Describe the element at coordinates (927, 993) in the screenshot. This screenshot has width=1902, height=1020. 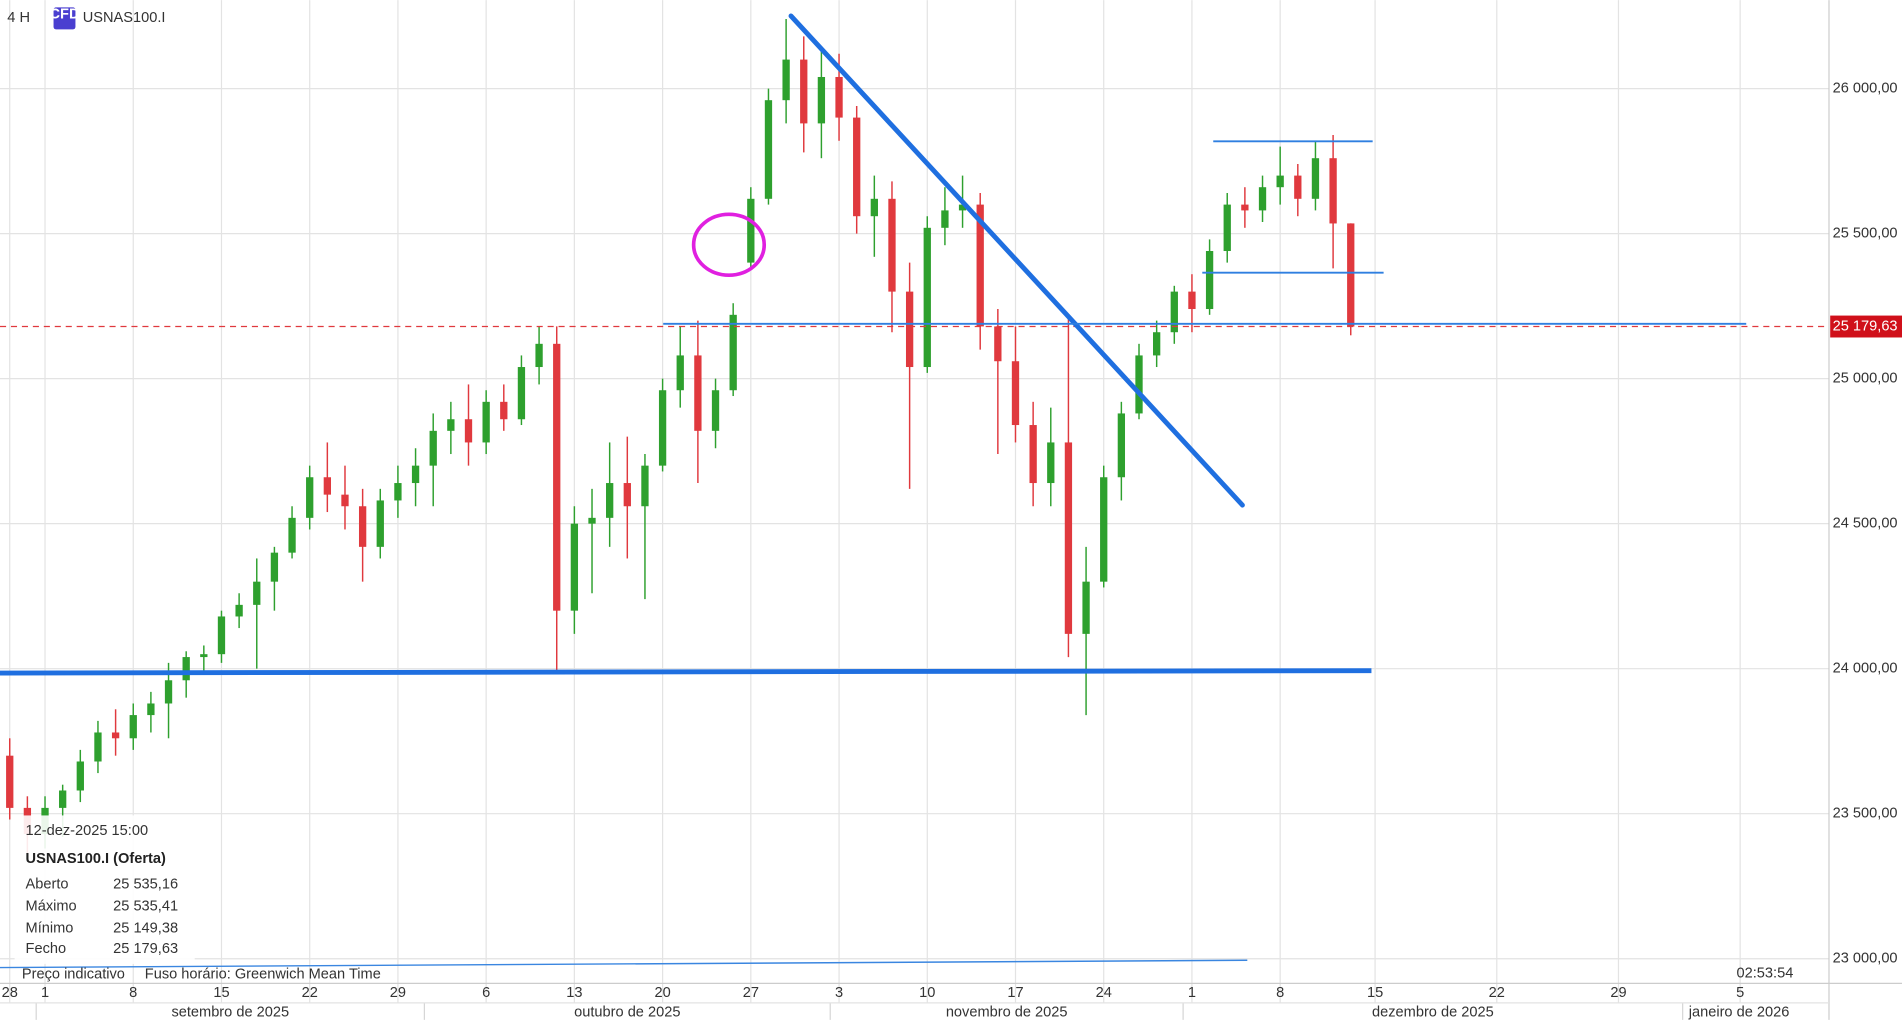
I see `x-tick-label: 10` at that location.